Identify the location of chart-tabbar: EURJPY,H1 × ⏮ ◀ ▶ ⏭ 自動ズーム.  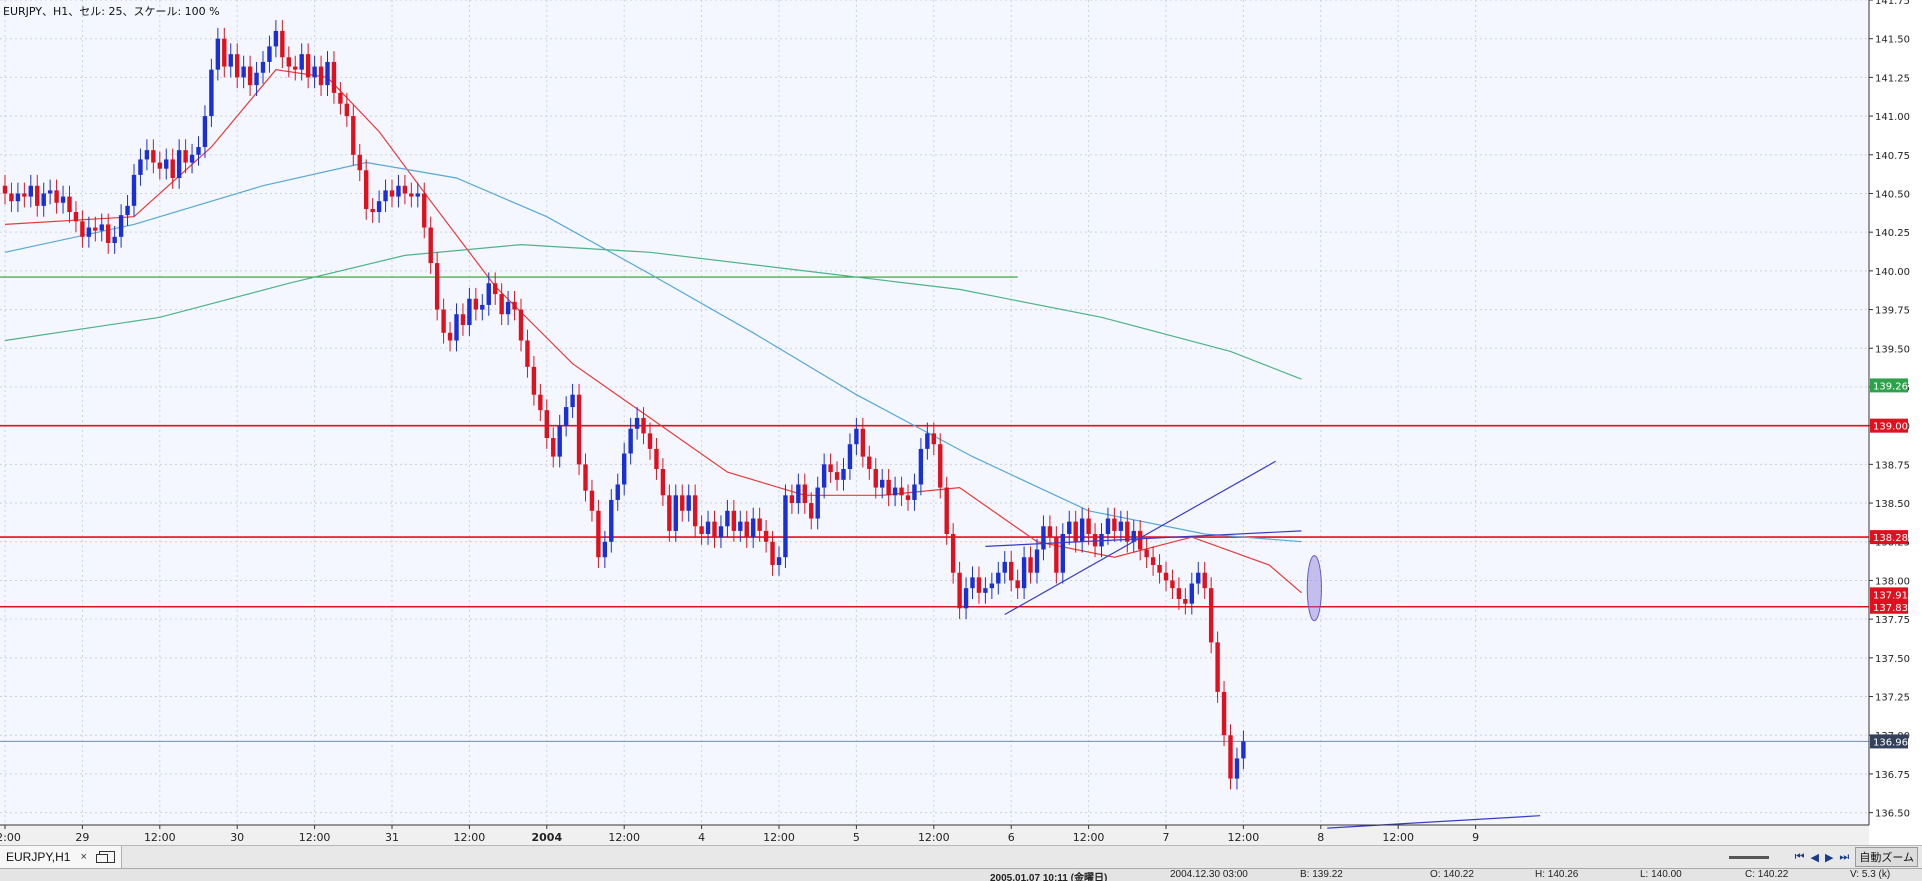
(961, 856).